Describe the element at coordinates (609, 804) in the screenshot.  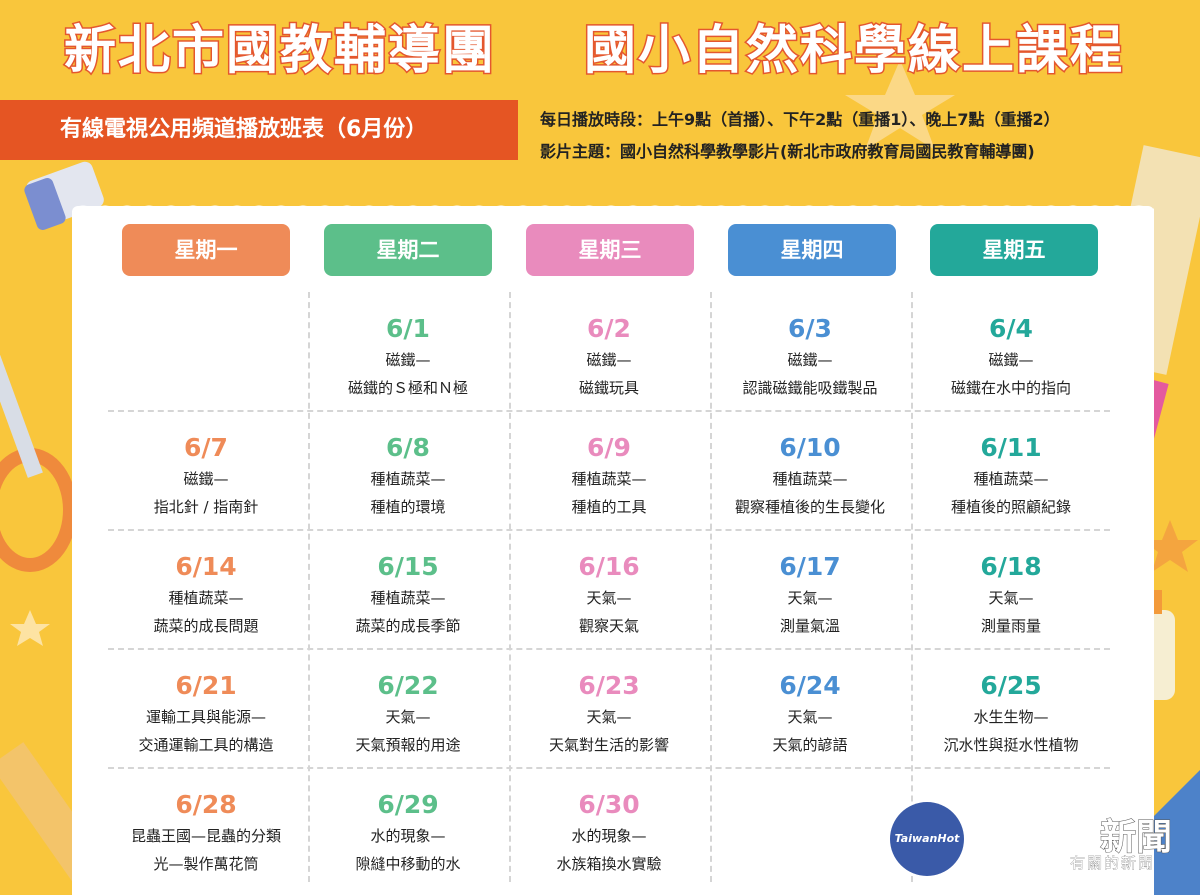
I see `cell-date: 6/30` at that location.